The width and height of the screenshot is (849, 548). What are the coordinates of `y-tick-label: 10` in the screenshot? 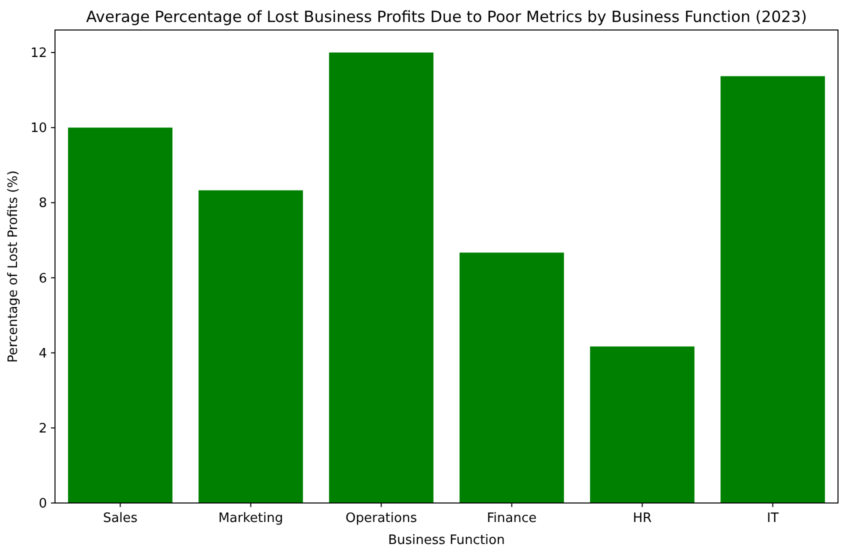 It's located at (38, 128).